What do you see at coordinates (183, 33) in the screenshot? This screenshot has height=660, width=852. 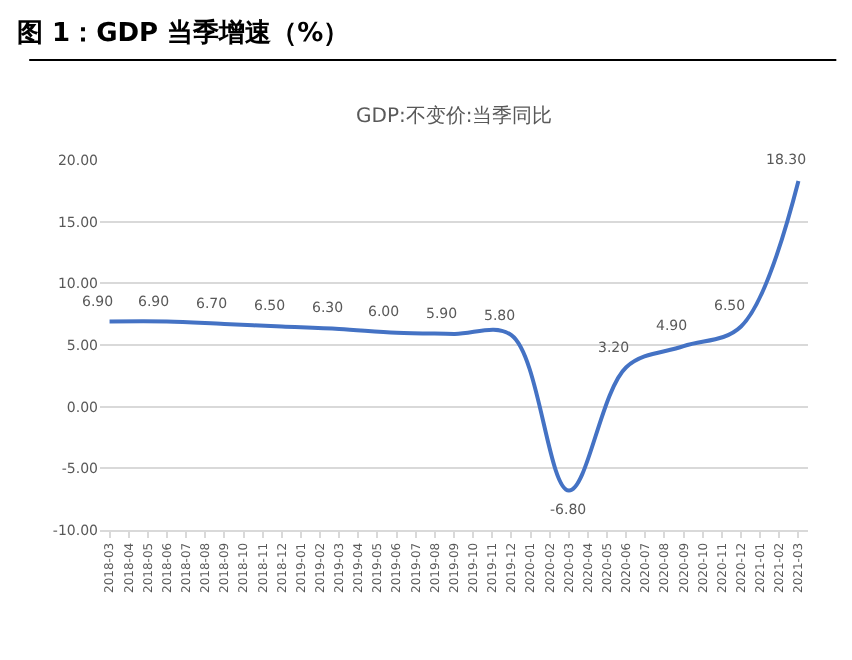 I see `chart-title: 图 1：GDP 当季增速（%）` at bounding box center [183, 33].